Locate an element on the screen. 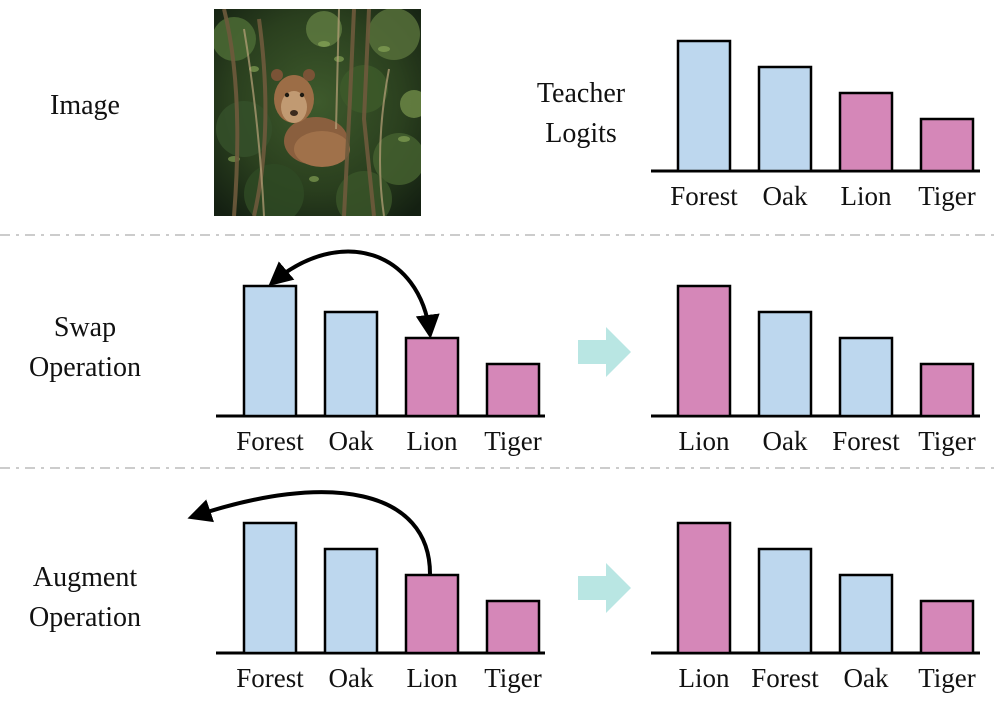 This screenshot has width=996, height=702. teacher-logits-chart: Forest Oak Lion Tiger is located at coordinates (815, 125).